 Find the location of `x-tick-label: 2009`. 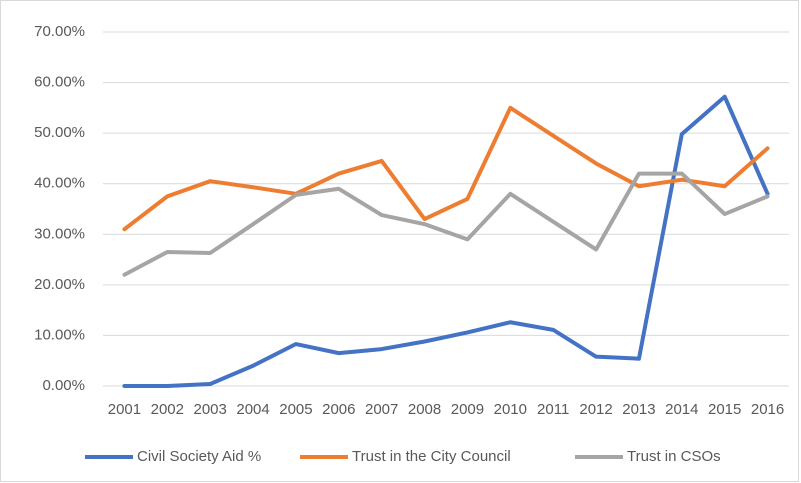

x-tick-label: 2009 is located at coordinates (467, 409).